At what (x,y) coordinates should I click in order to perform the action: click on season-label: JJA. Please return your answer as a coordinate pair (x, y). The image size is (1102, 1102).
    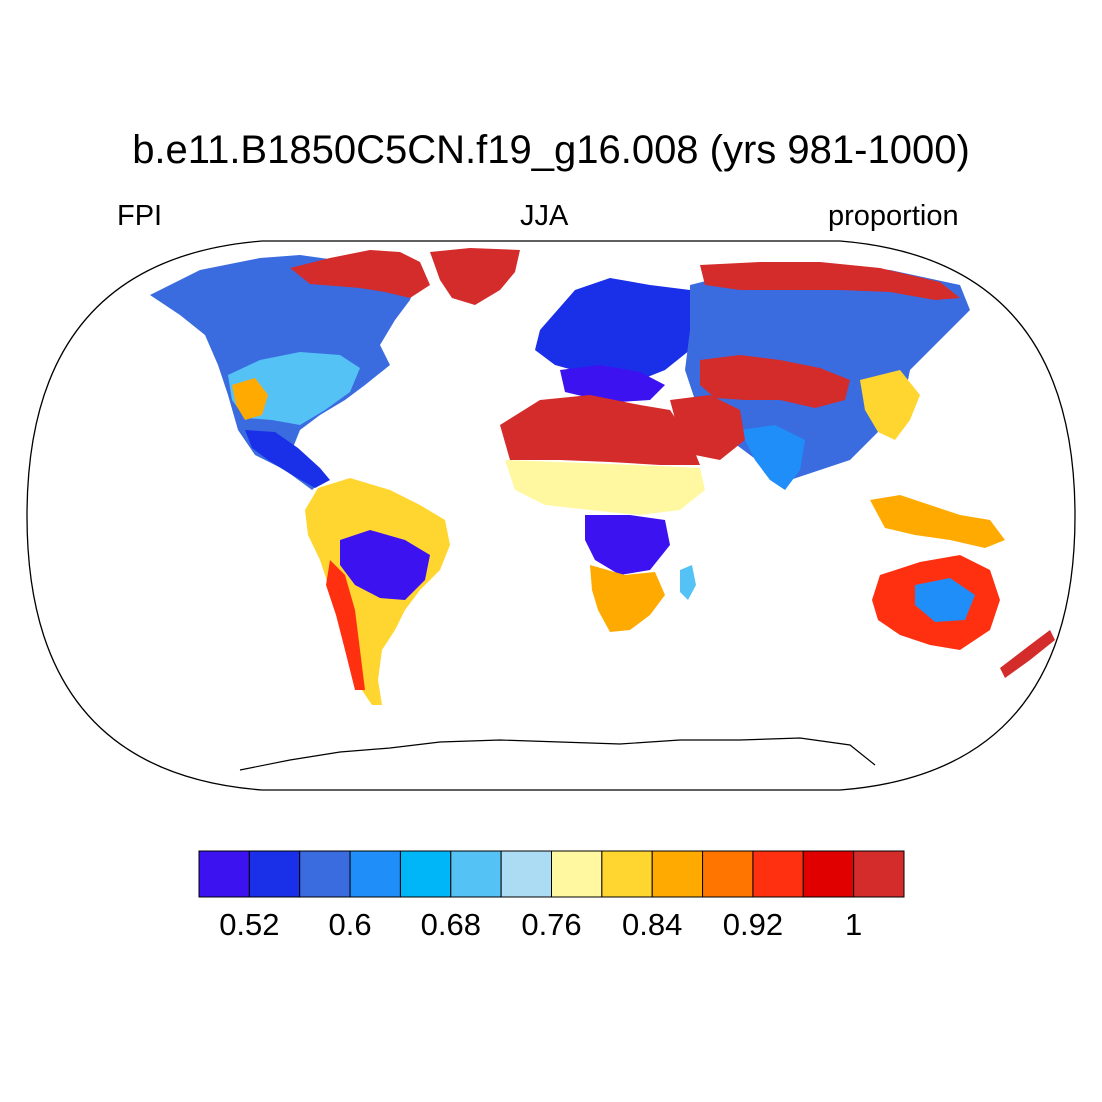
    Looking at the image, I should click on (544, 216).